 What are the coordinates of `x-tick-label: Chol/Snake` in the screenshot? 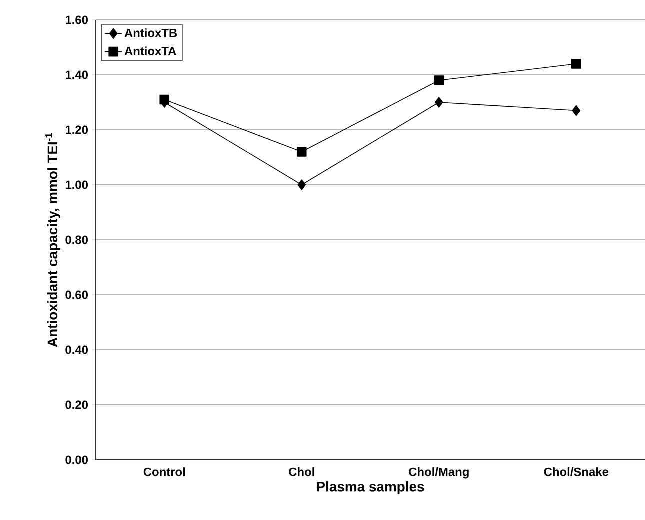 It's located at (576, 472).